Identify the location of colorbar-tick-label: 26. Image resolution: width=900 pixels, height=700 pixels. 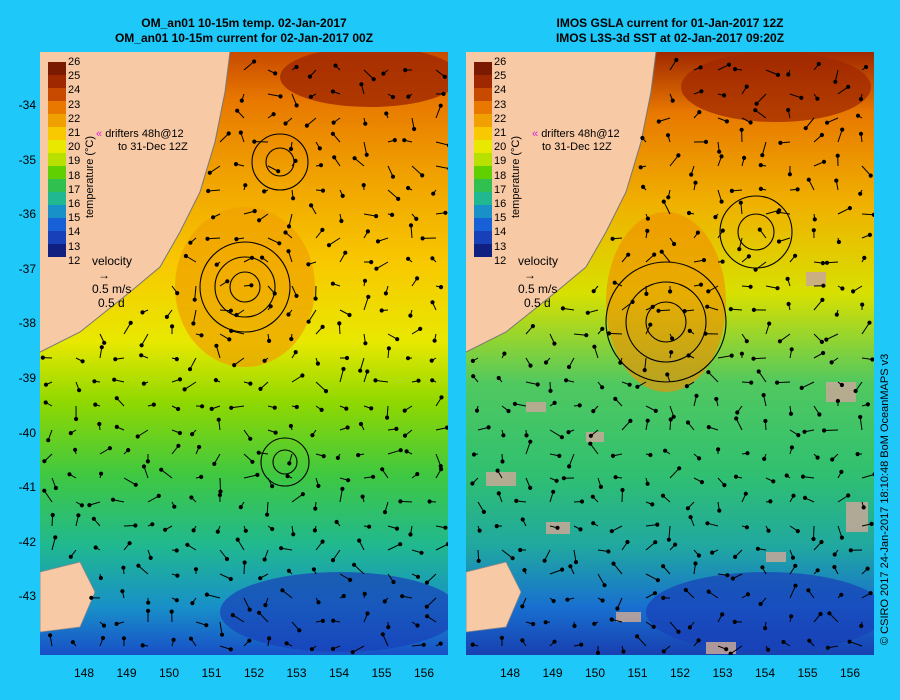
(500, 62).